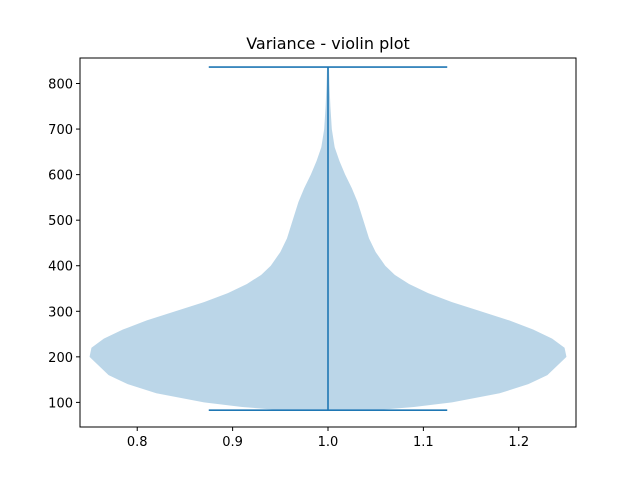  Describe the element at coordinates (60, 358) in the screenshot. I see `y-tick-label: 200` at that location.